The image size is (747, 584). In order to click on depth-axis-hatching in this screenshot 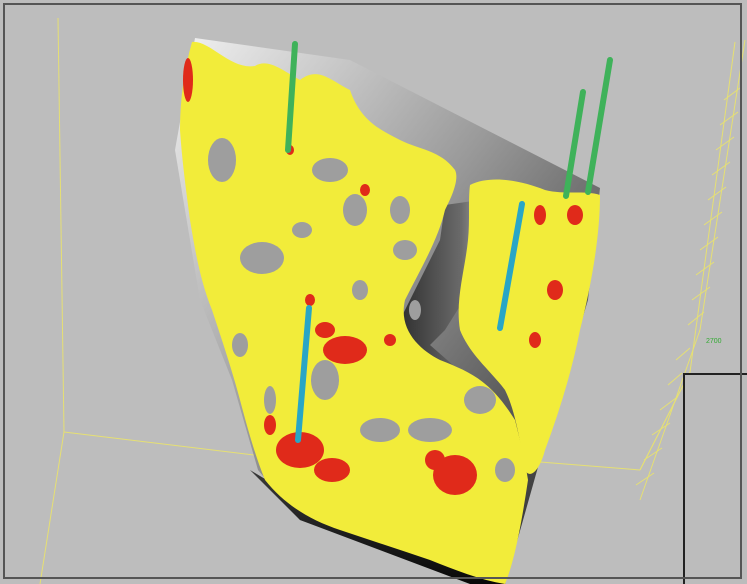, I will do `click(690, 270)`.